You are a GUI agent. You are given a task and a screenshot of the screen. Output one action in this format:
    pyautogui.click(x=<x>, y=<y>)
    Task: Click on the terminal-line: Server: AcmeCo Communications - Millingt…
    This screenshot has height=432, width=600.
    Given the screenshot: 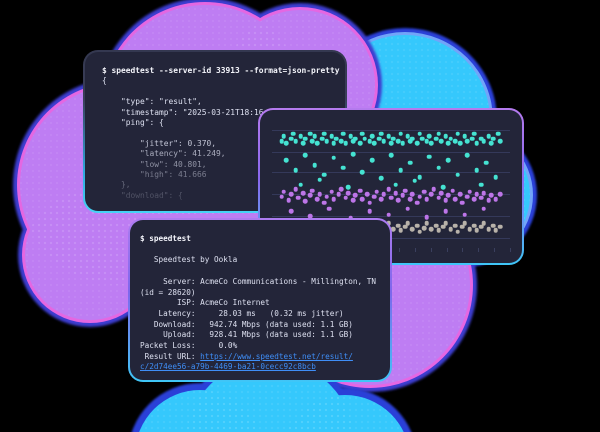 What is the action you would take?
    pyautogui.click(x=258, y=281)
    